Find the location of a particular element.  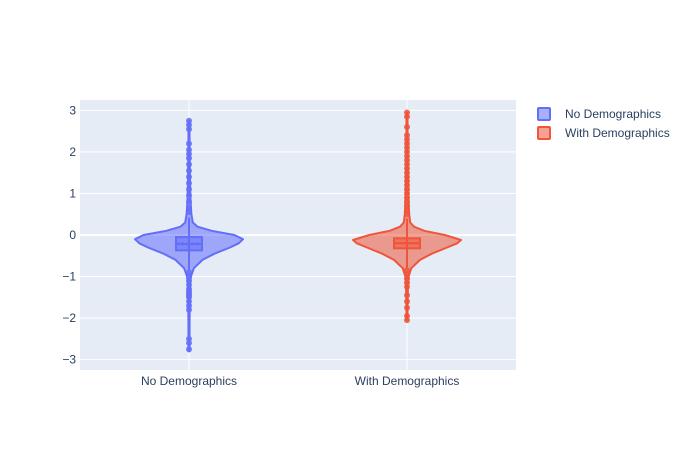

y-axis: 3 2 1 0 −1 −2 −3 is located at coordinates (69, 234).